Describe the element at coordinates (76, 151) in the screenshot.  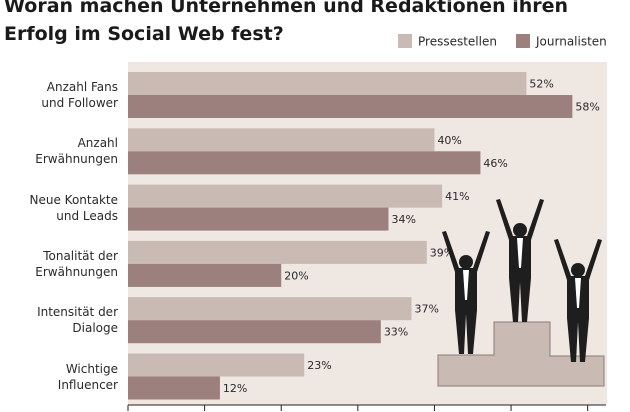
I see `category-label: Anzahl Erwähnungen` at that location.